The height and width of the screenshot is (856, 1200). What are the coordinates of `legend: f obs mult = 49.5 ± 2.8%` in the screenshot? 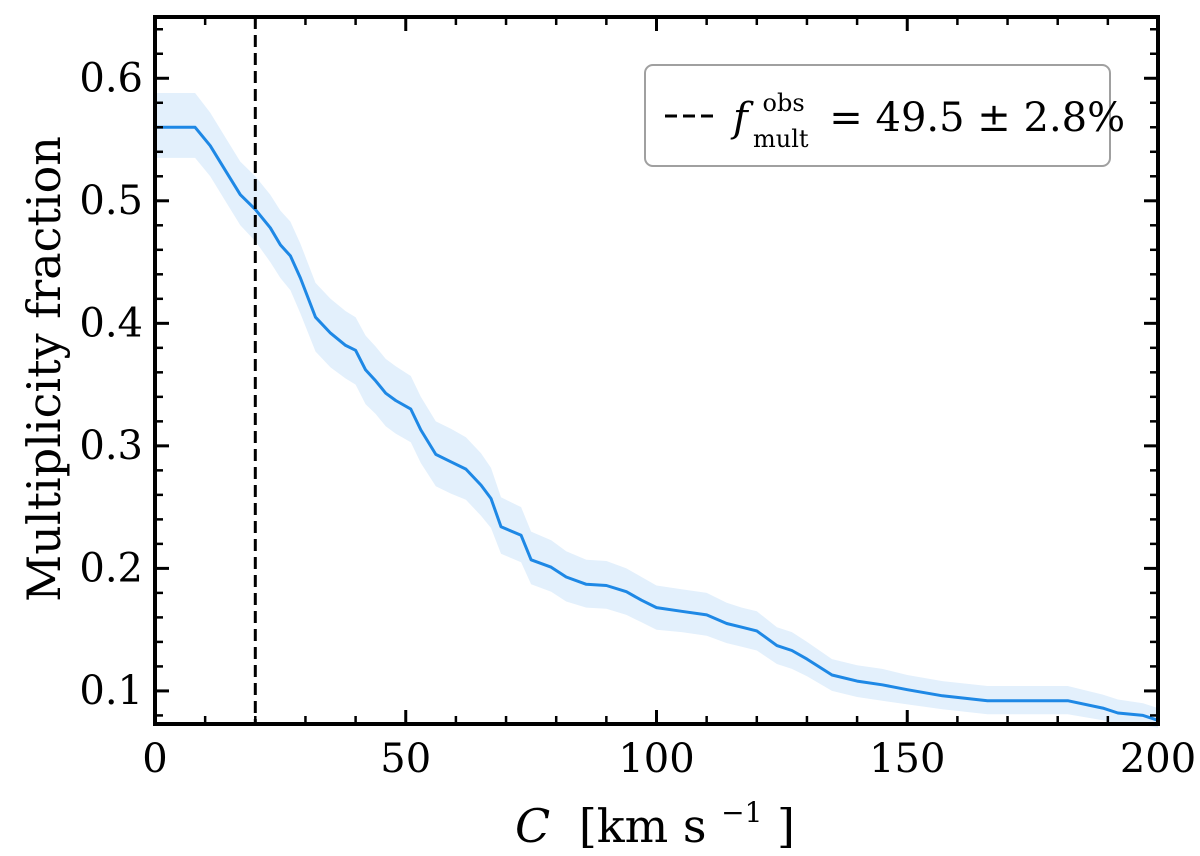 It's located at (884, 115).